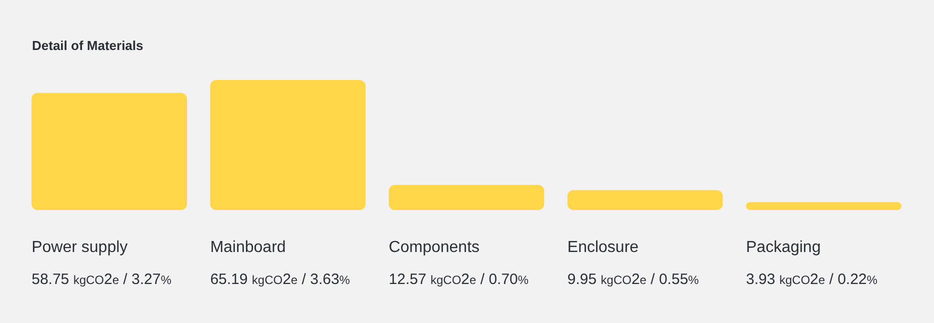 This screenshot has height=323, width=934. I want to click on x-tick-label: Enclosure, so click(603, 247).